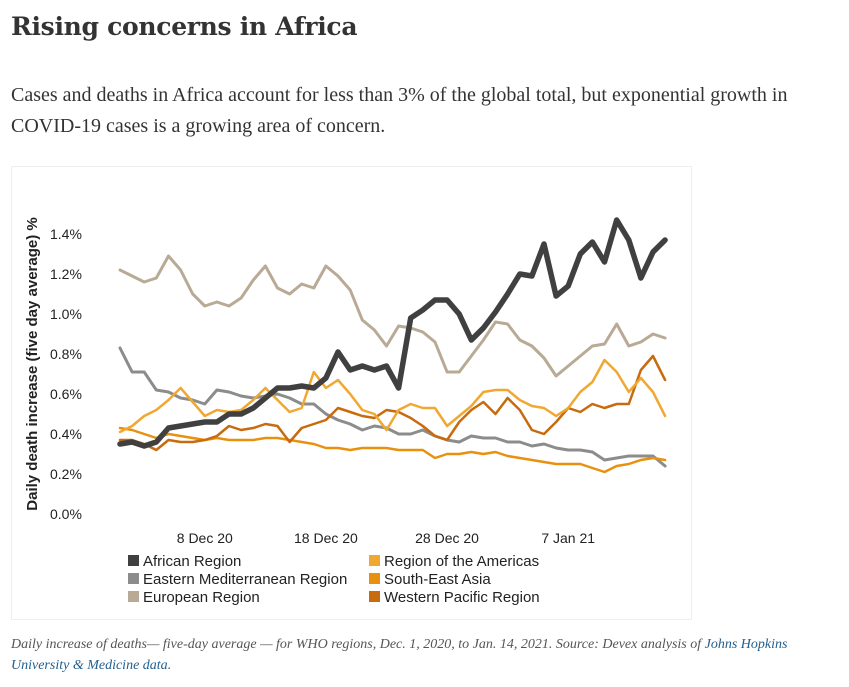 The width and height of the screenshot is (849, 687). What do you see at coordinates (245, 579) in the screenshot?
I see `legend-label: Eastern Mediterranean Region` at bounding box center [245, 579].